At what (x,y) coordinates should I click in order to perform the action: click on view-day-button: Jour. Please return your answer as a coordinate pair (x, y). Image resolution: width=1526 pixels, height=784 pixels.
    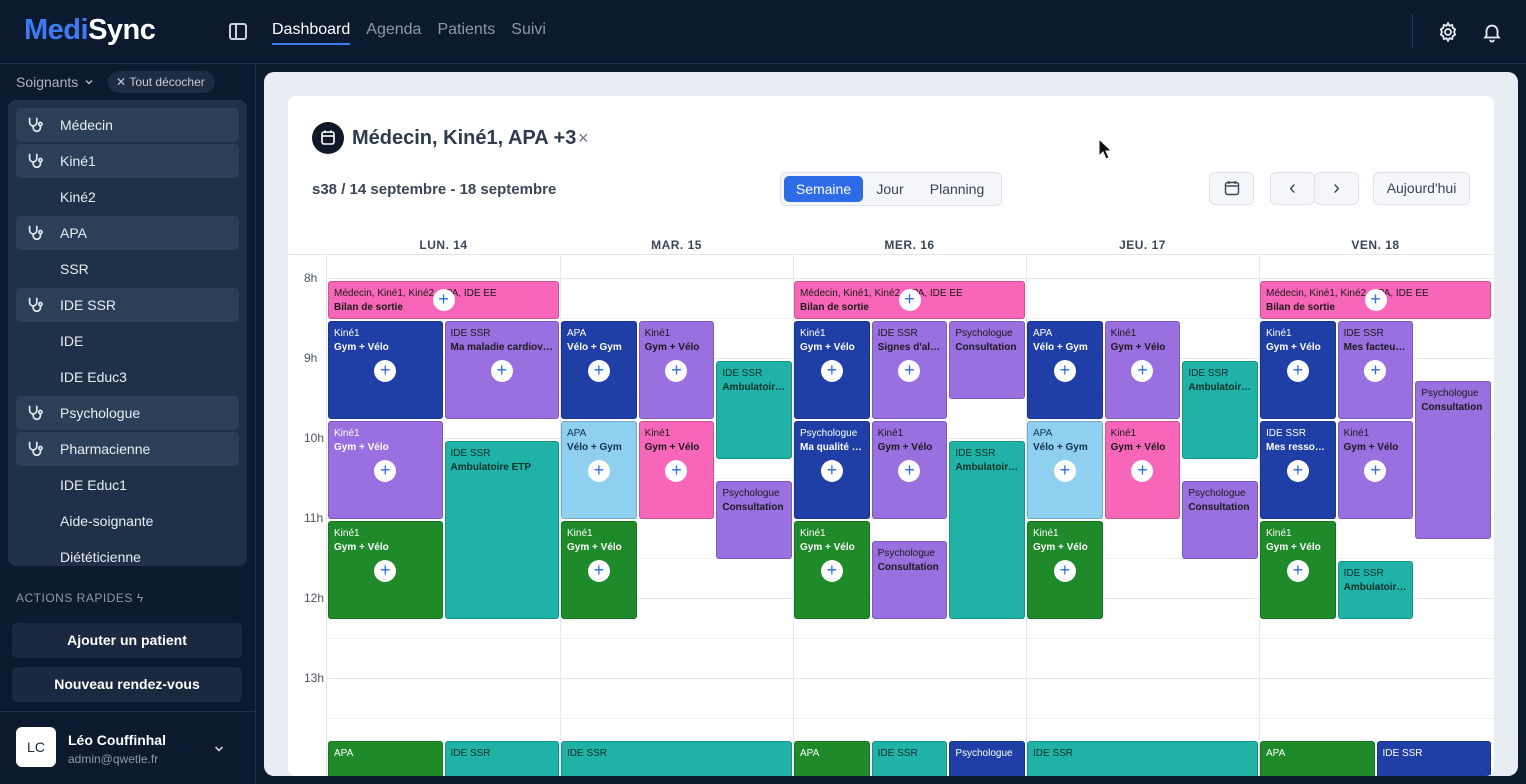
    Looking at the image, I should click on (890, 189).